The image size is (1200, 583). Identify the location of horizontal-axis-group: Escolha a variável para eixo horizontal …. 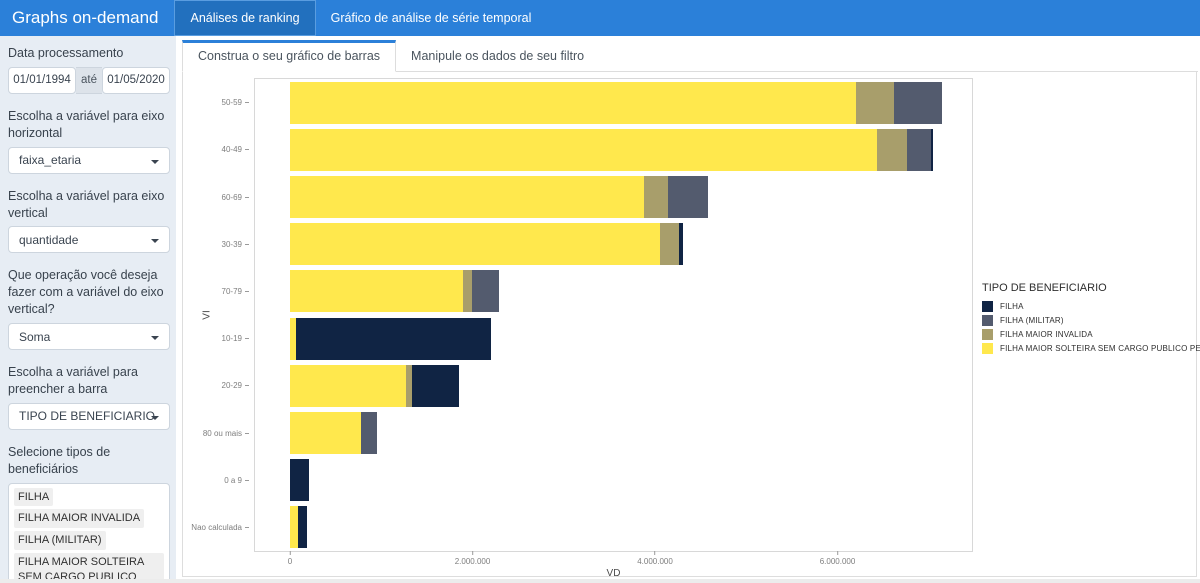
(89, 141).